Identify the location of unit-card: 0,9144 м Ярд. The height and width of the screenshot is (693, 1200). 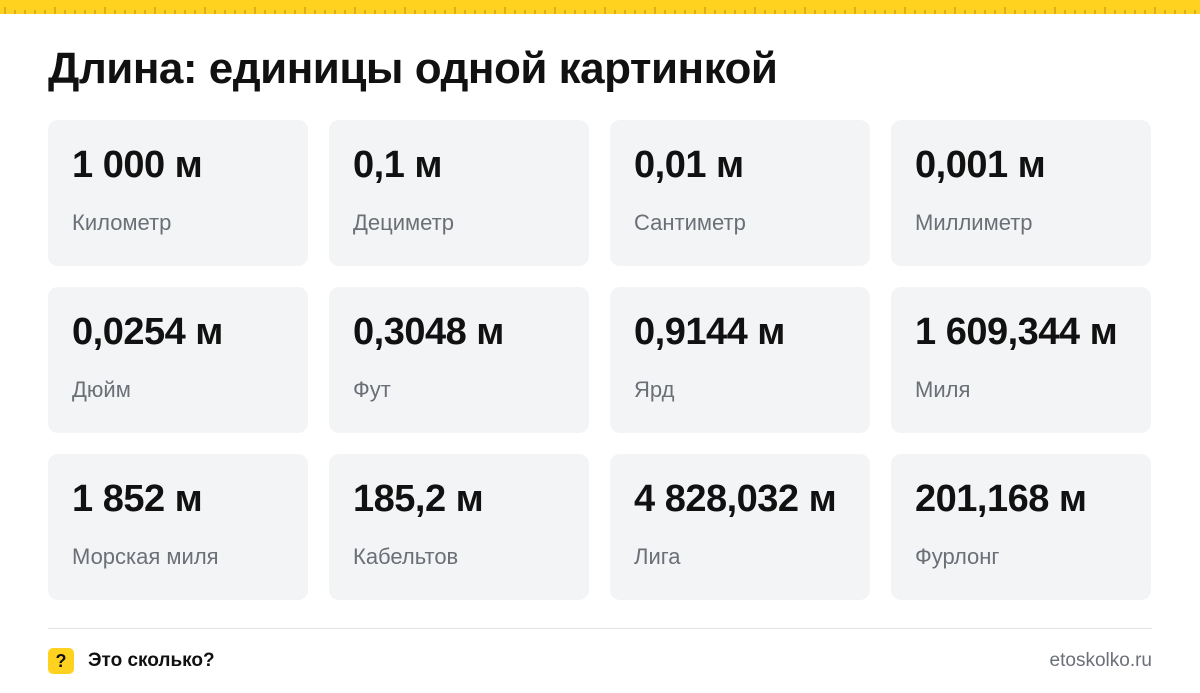
(740, 360).